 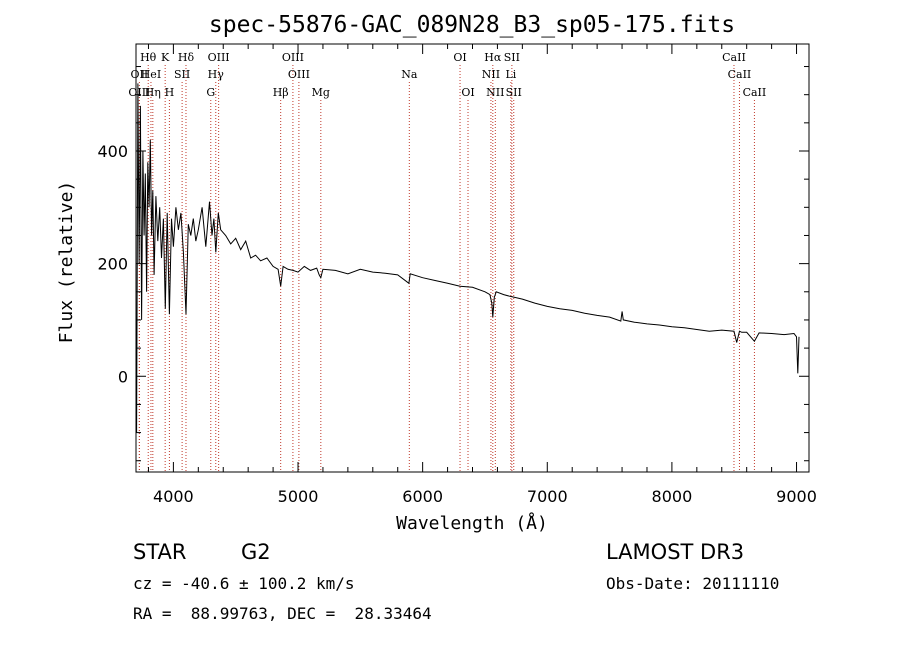 I want to click on x-tick-label: 8000, so click(x=672, y=496).